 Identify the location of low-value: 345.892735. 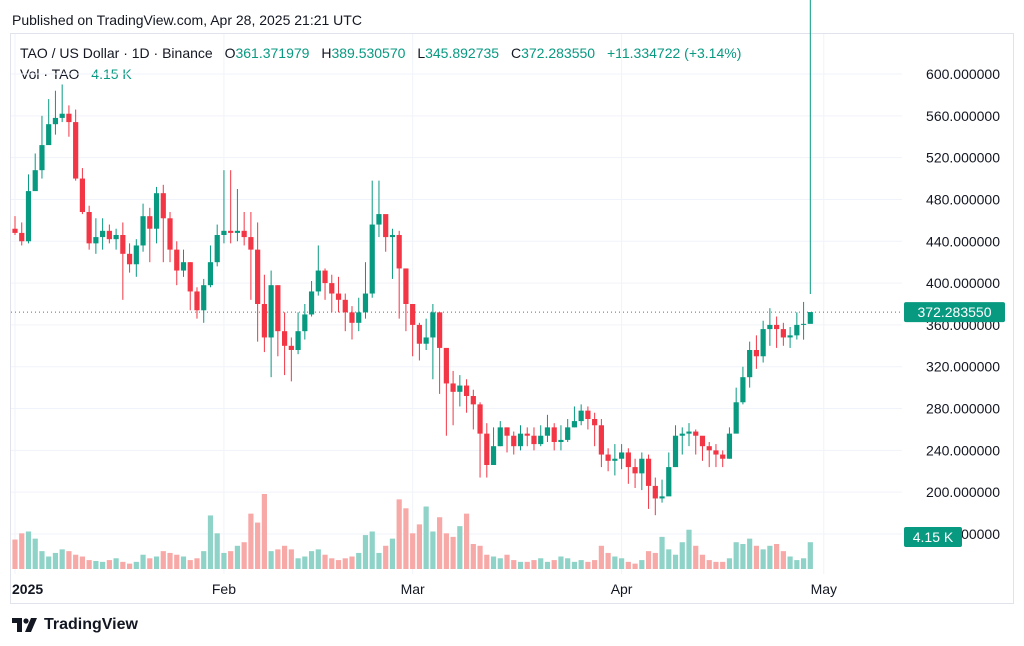
(462, 53).